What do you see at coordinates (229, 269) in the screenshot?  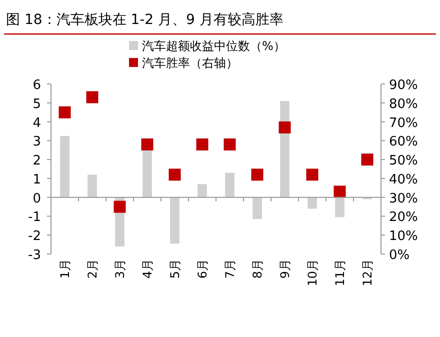 I see `x-tick-label: 7月` at bounding box center [229, 269].